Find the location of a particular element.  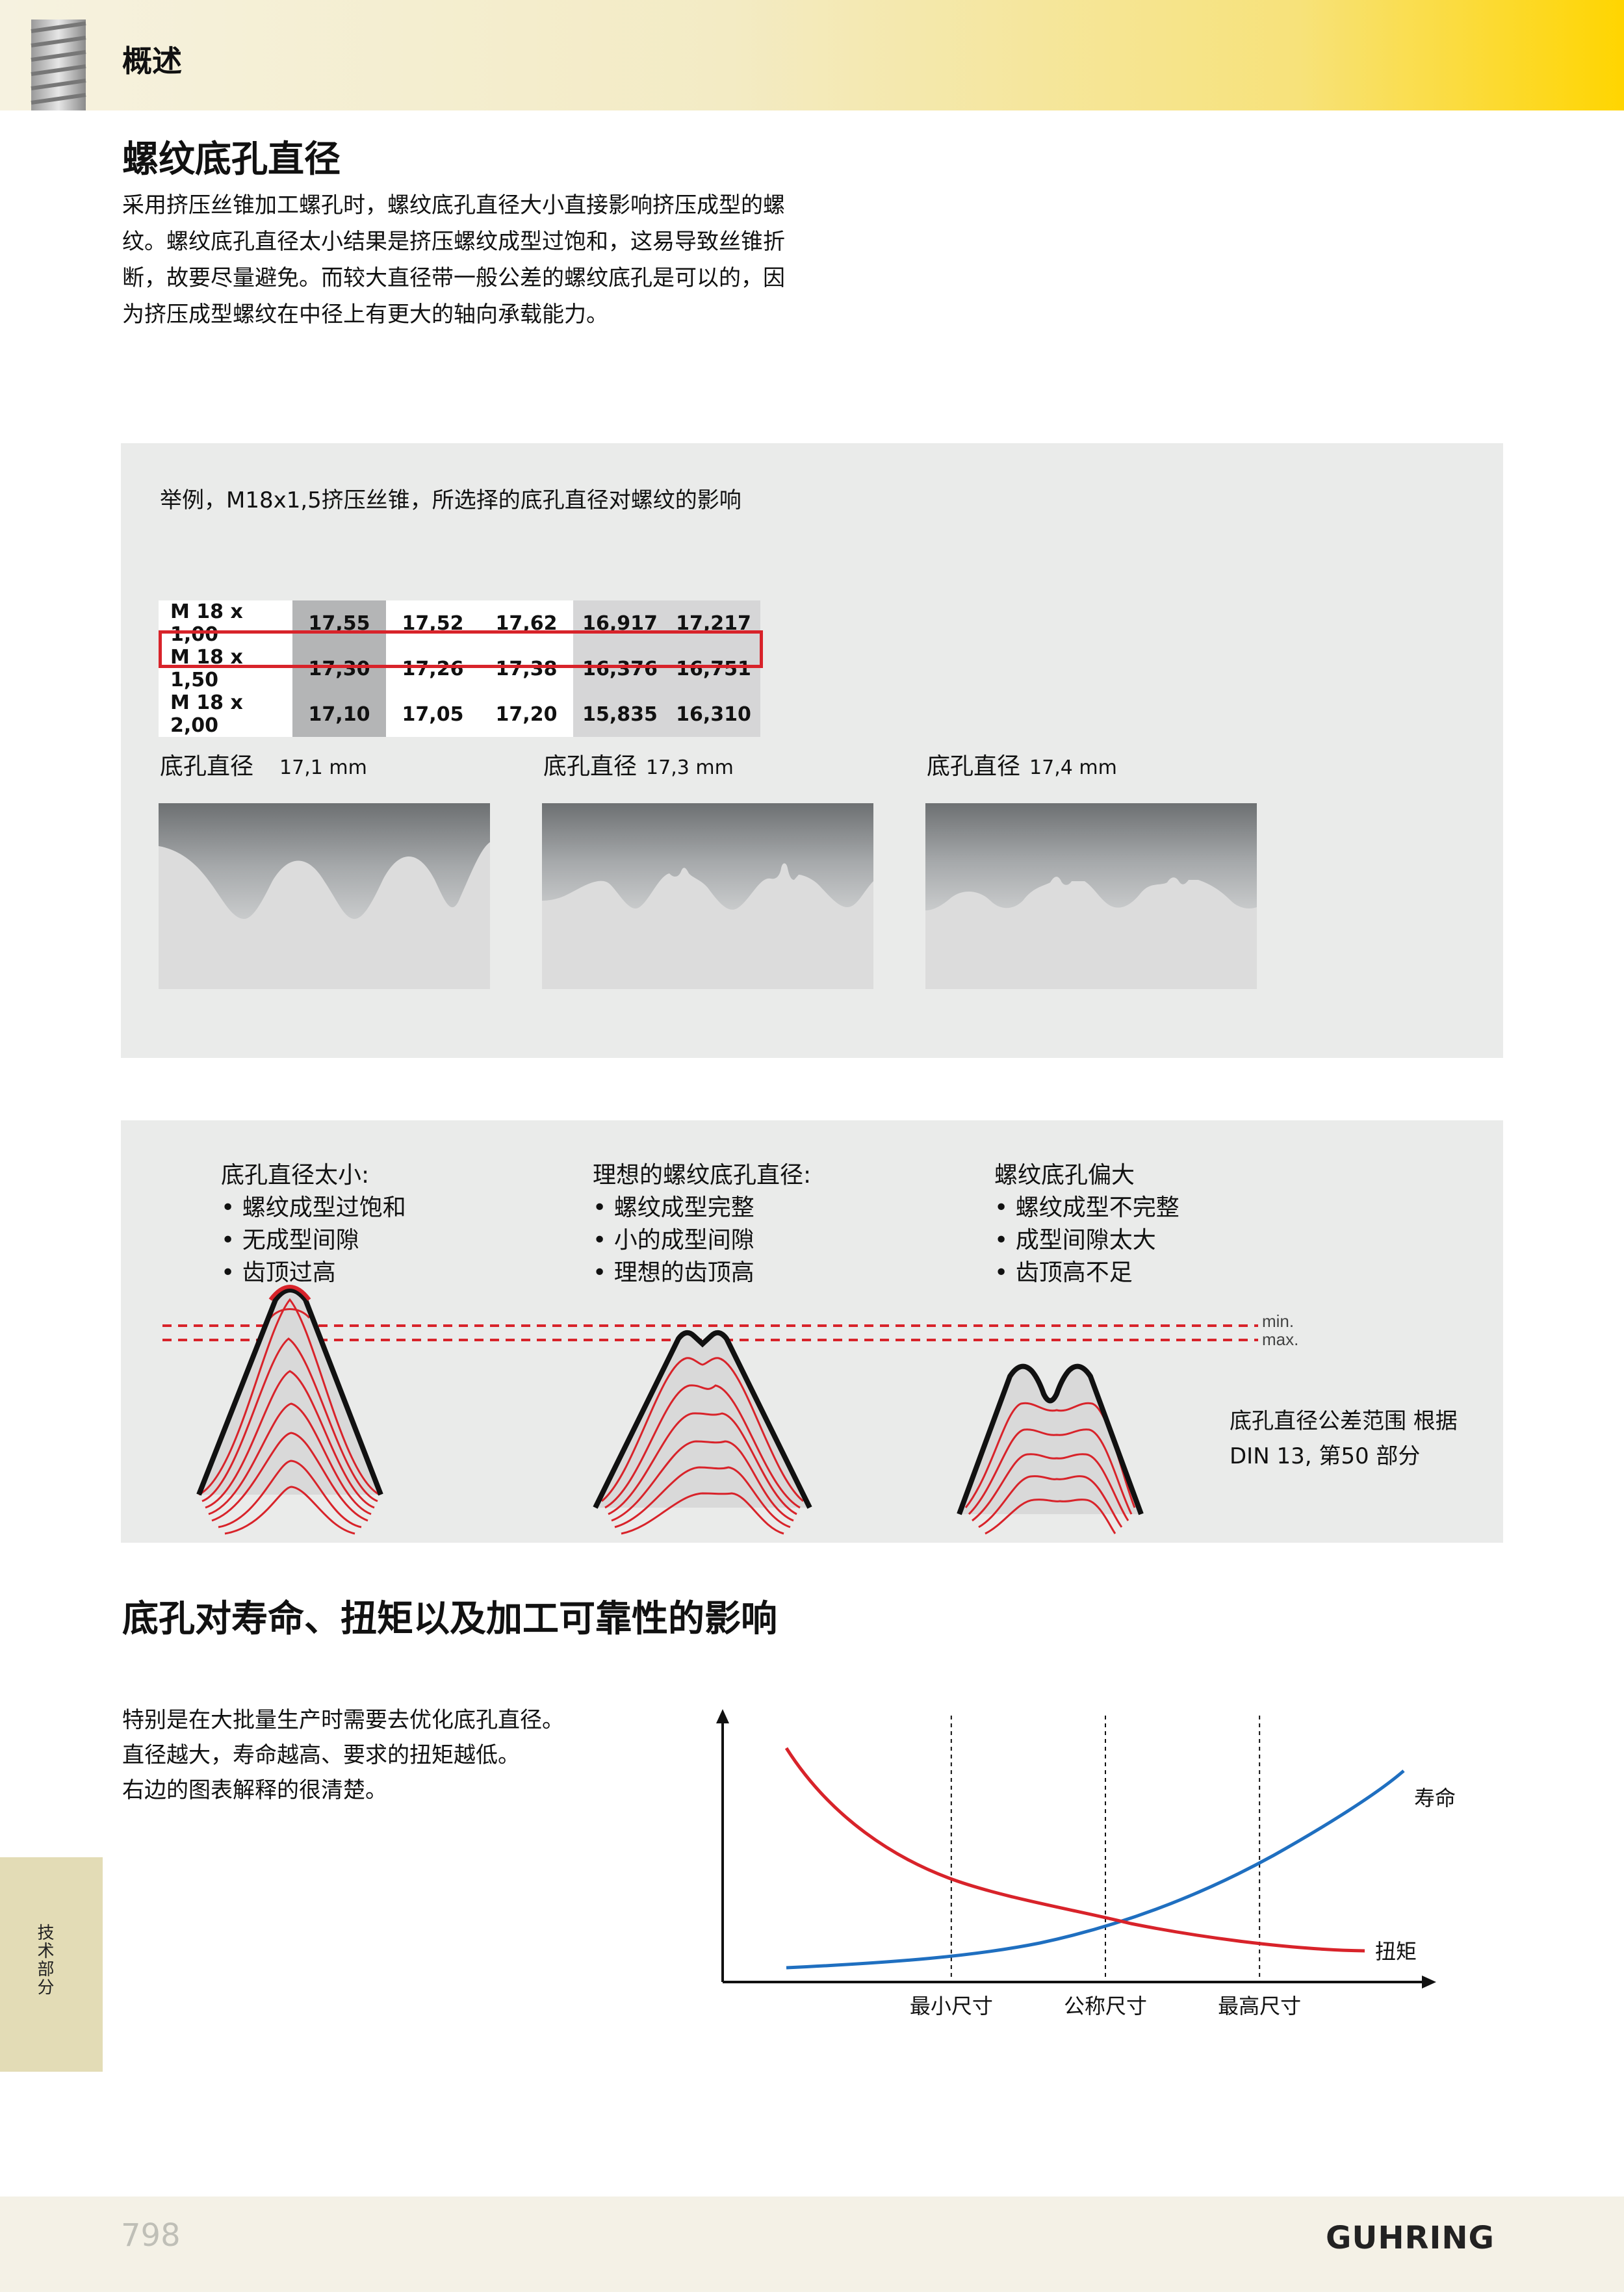

paragraph-line: 右边的图表解释的很清楚。 is located at coordinates (254, 1790).